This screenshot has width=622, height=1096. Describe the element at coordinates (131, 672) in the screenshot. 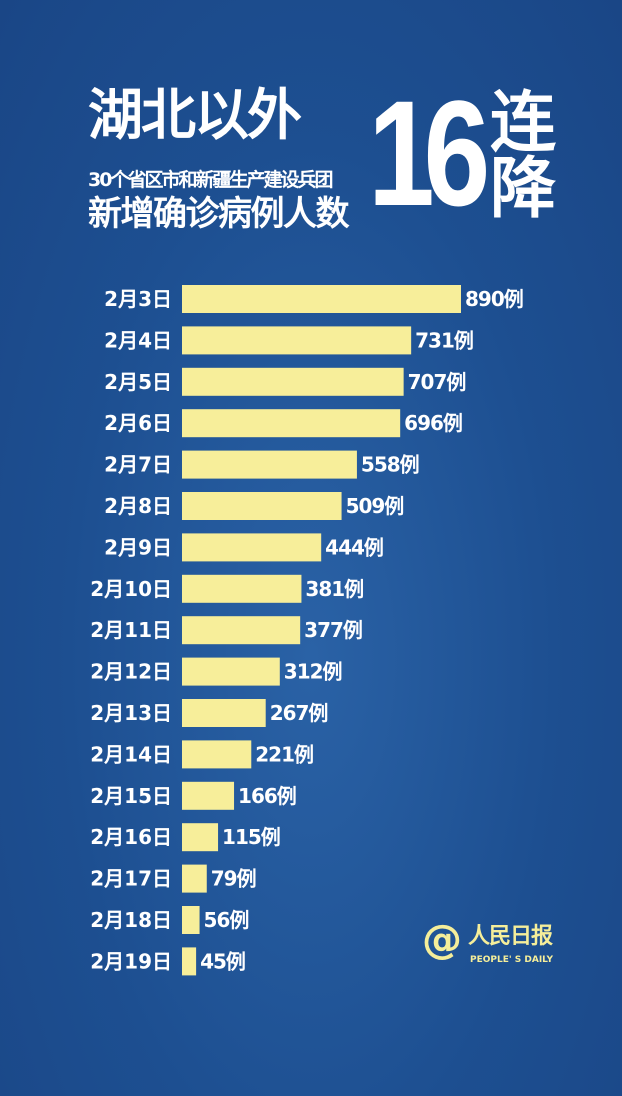

I see `category-label: 2月12日` at that location.